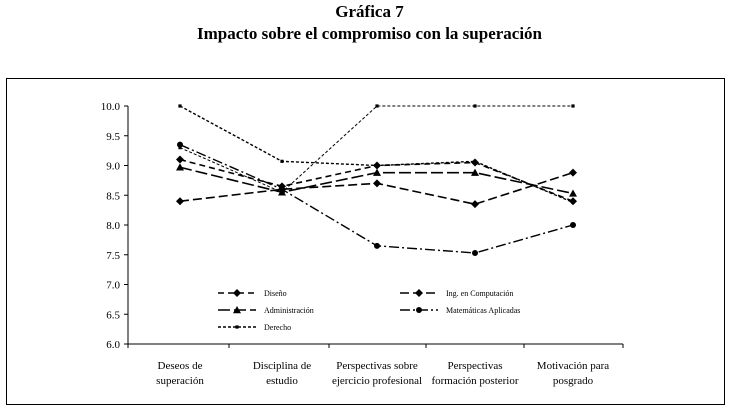 Image resolution: width=739 pixels, height=413 pixels. What do you see at coordinates (289, 310) in the screenshot?
I see `legend-label: Administración` at bounding box center [289, 310].